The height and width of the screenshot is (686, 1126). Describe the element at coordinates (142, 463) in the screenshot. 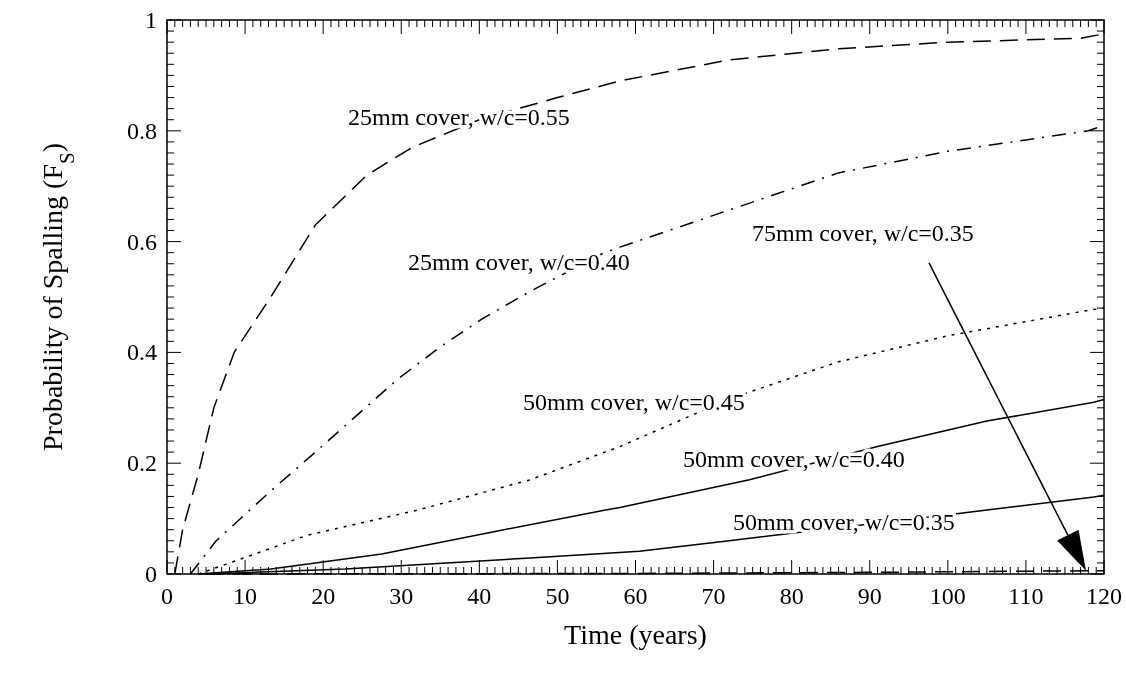

I see `y-tick-label: 0.2` at that location.